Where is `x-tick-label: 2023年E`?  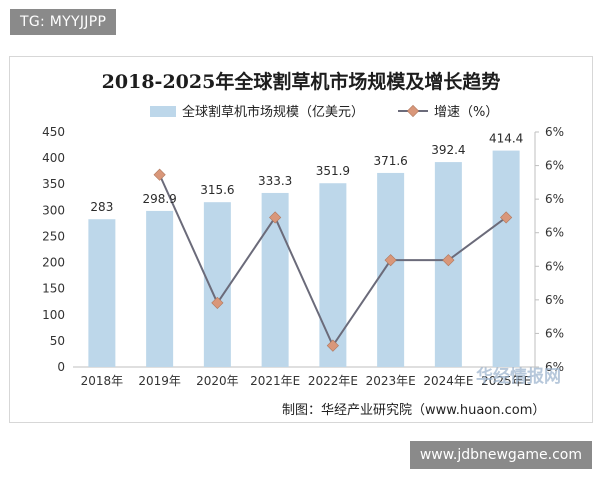
x-tick-label: 2023年E is located at coordinates (391, 381).